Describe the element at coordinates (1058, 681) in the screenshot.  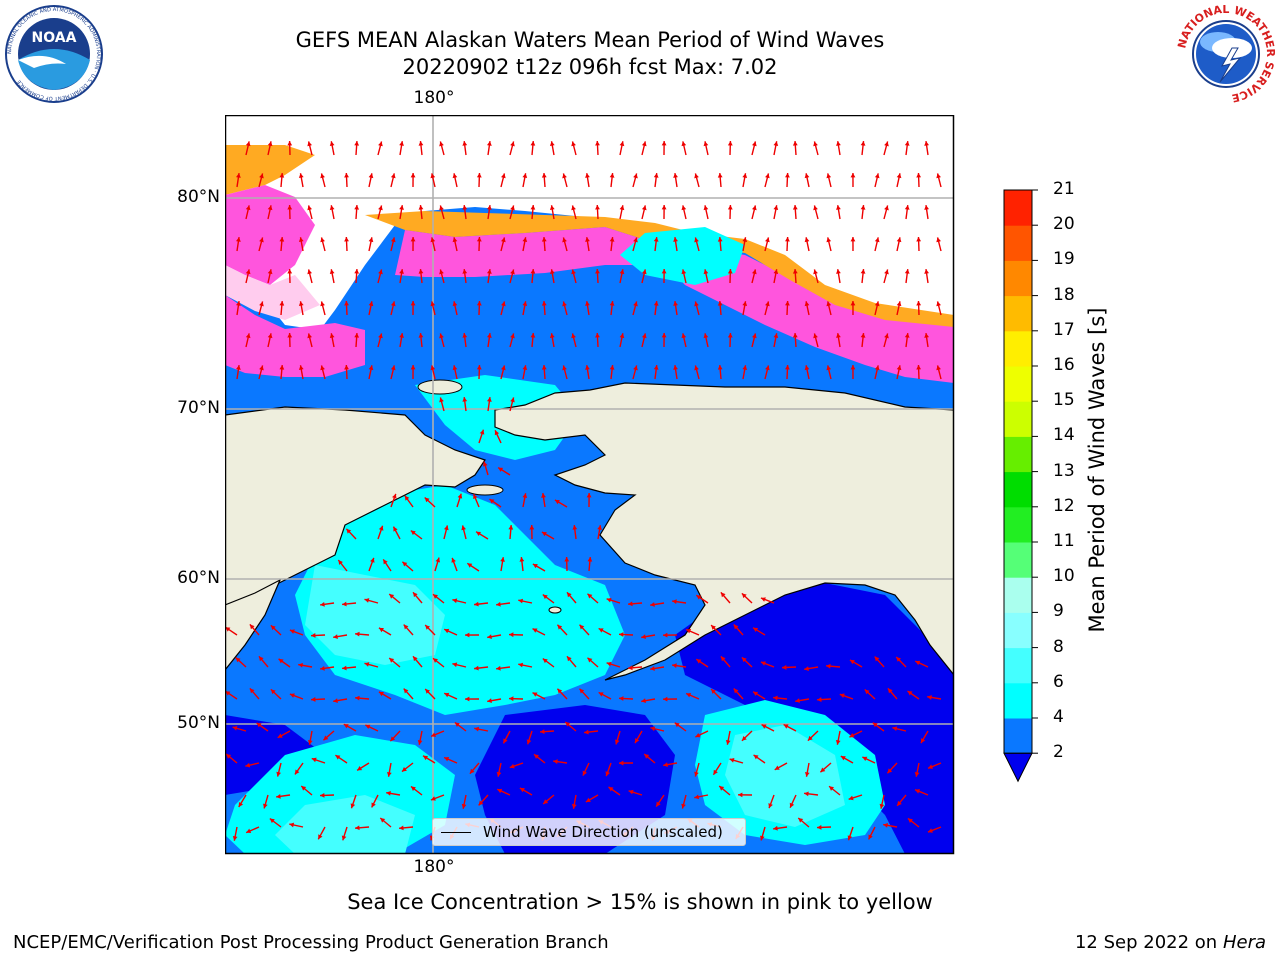
I see `colorbar-tick-label: 6` at that location.